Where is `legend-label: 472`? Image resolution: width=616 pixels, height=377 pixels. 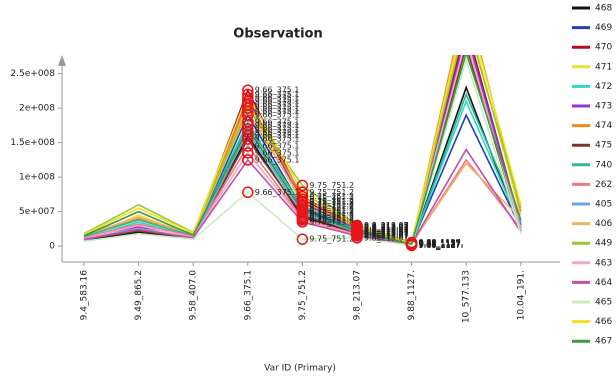 legend-label: 472 is located at coordinates (603, 87).